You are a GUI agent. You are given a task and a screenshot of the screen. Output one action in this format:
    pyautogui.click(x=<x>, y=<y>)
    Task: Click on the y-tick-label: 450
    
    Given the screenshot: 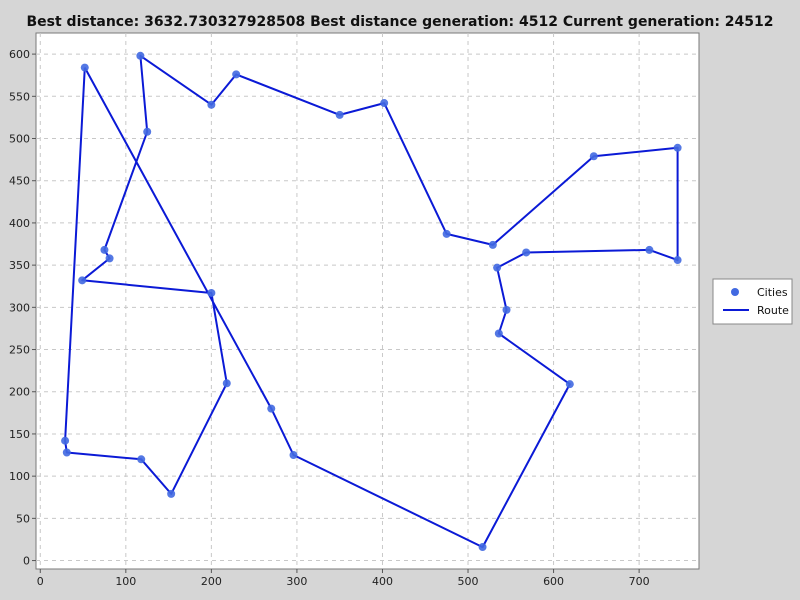 What is the action you would take?
    pyautogui.click(x=19, y=181)
    